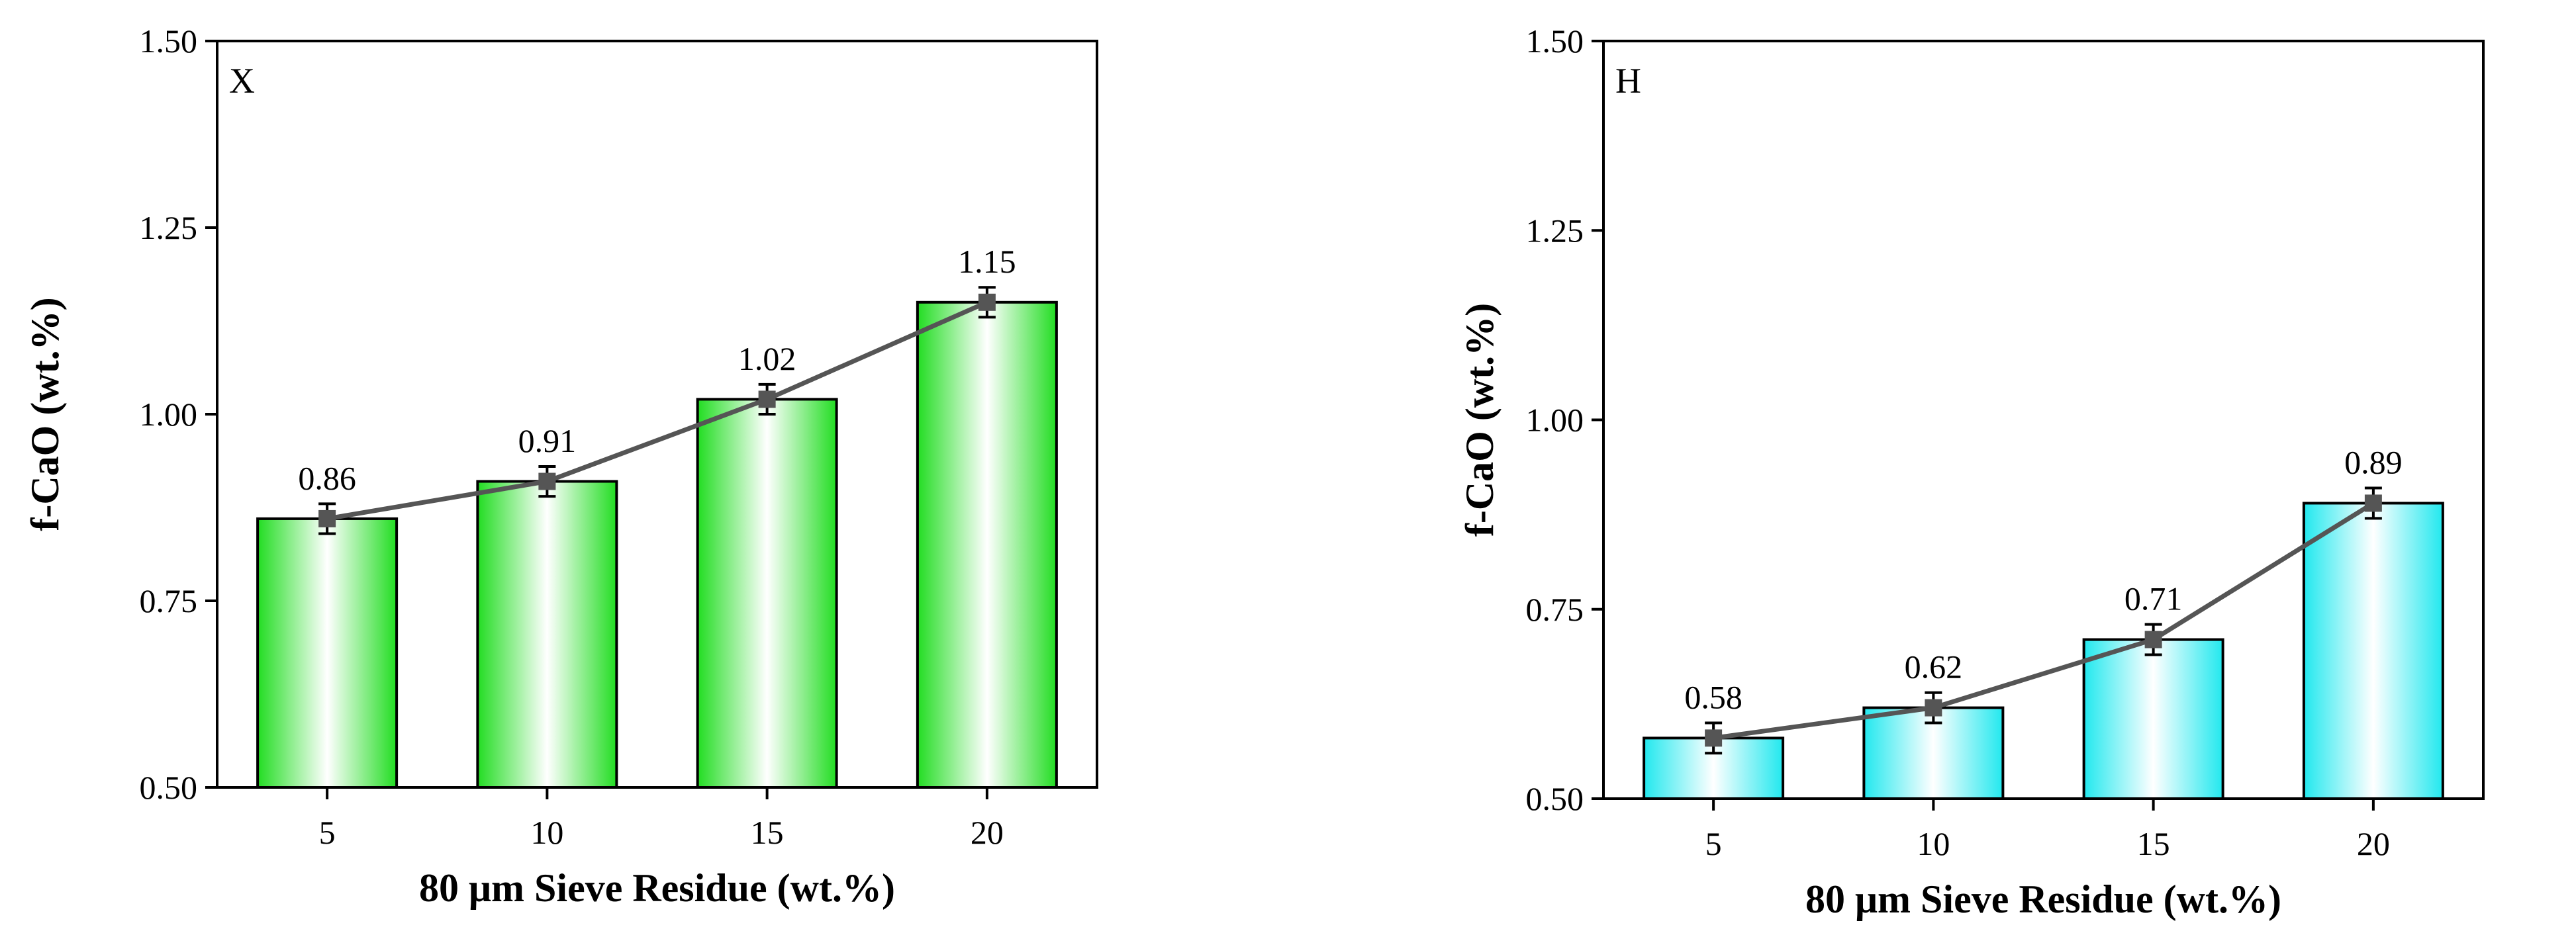  What do you see at coordinates (1713, 697) in the screenshot?
I see `value-label: 0.58` at bounding box center [1713, 697].